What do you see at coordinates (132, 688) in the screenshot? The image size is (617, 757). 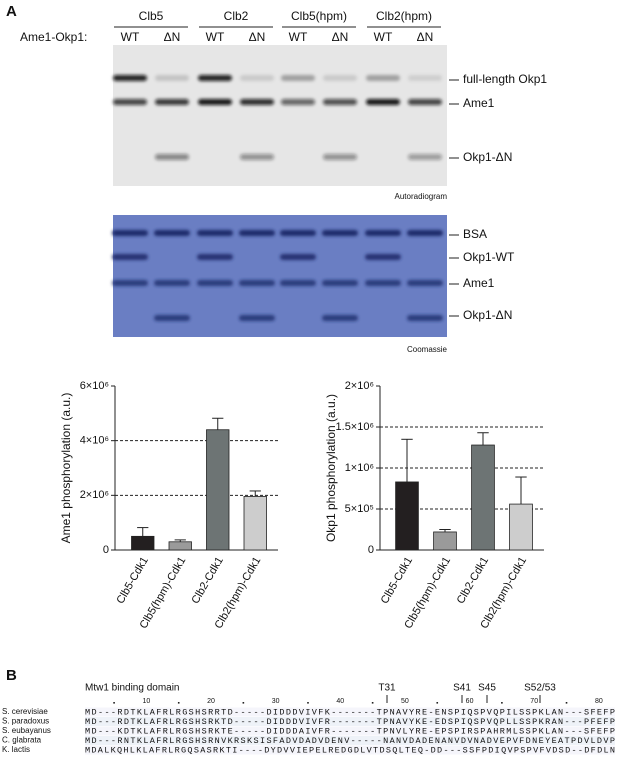 I see `domain-label: Mtw1 binding domain` at bounding box center [132, 688].